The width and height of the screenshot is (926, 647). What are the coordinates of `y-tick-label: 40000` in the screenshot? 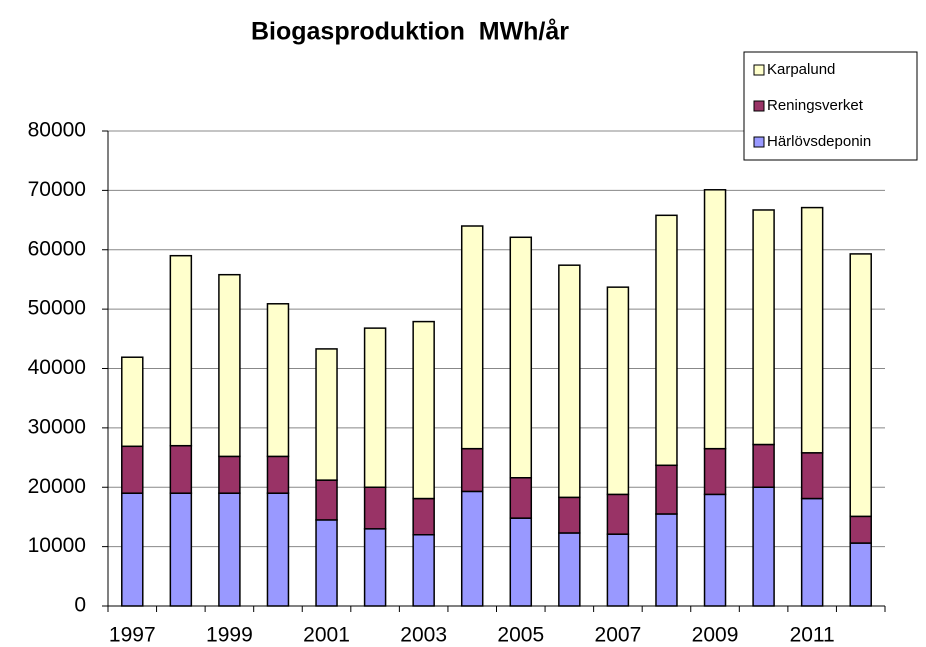 It's located at (57, 367).